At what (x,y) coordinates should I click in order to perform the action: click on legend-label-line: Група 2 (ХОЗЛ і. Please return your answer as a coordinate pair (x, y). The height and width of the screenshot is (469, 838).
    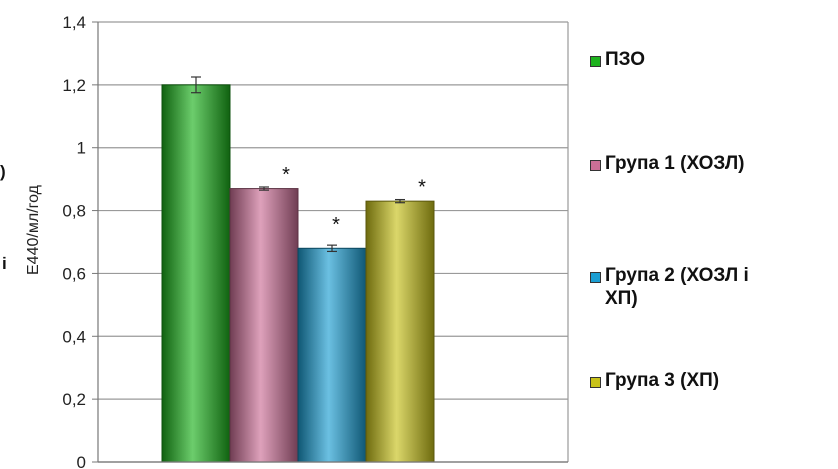
    Looking at the image, I should click on (677, 275).